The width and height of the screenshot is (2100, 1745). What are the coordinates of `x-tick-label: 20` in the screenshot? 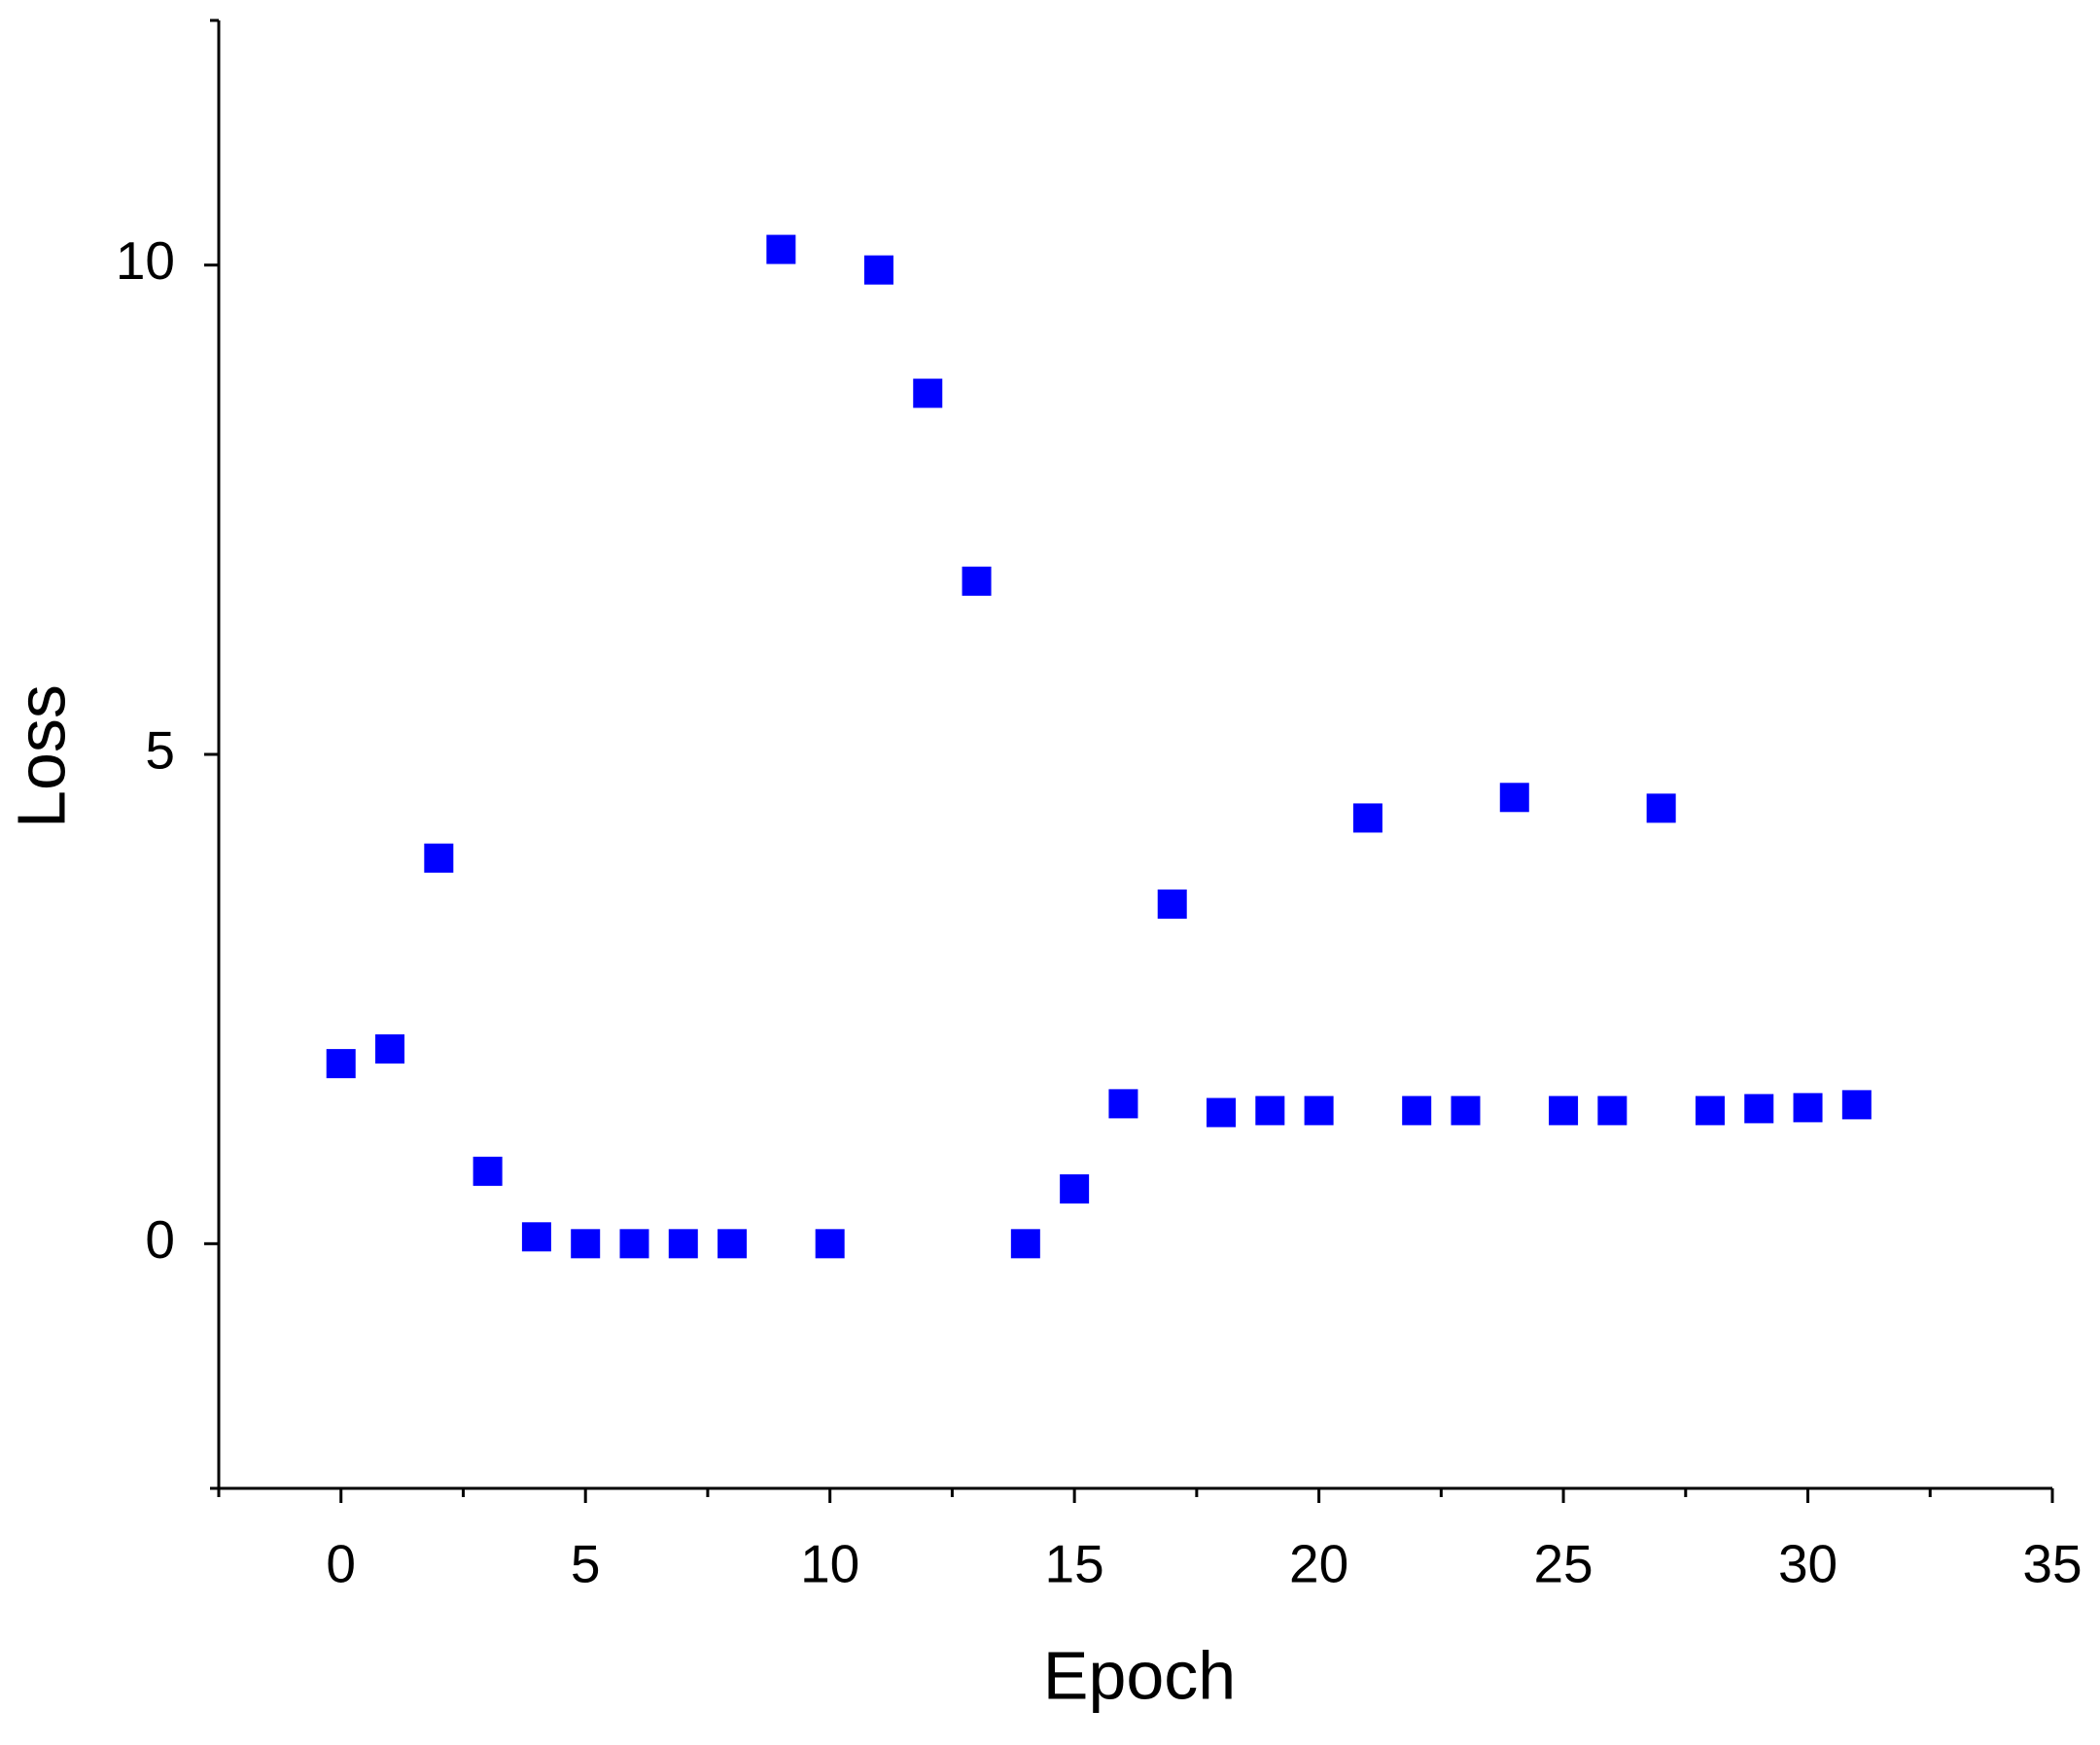 It's located at (1318, 1564).